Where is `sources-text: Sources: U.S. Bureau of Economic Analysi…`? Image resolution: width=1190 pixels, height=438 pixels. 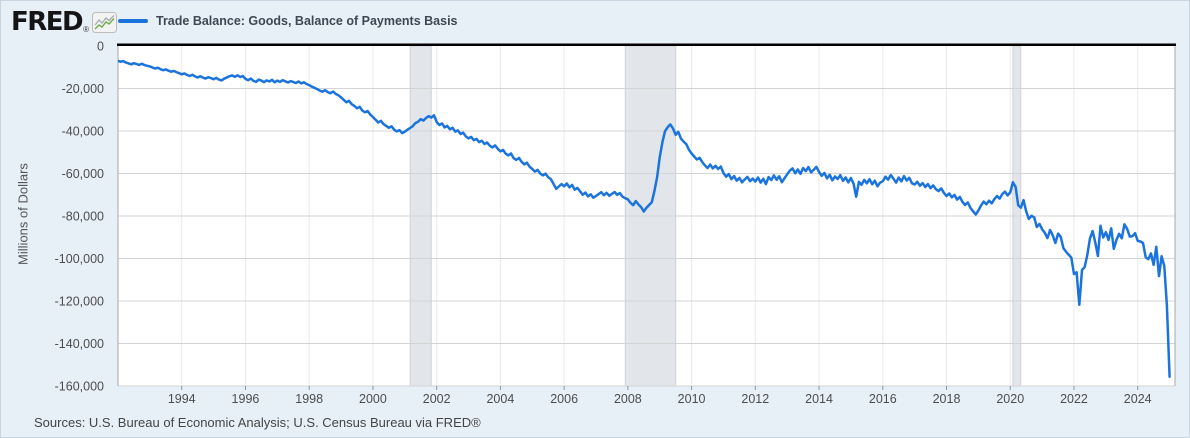 sources-text: Sources: U.S. Bureau of Economic Analysi… is located at coordinates (257, 422).